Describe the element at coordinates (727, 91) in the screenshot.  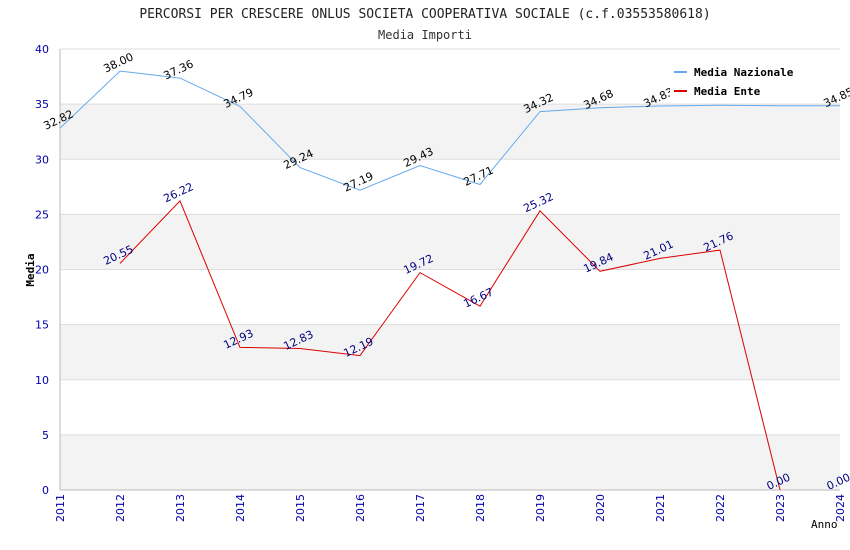
I see `legend-entry: Media Ente` at that location.